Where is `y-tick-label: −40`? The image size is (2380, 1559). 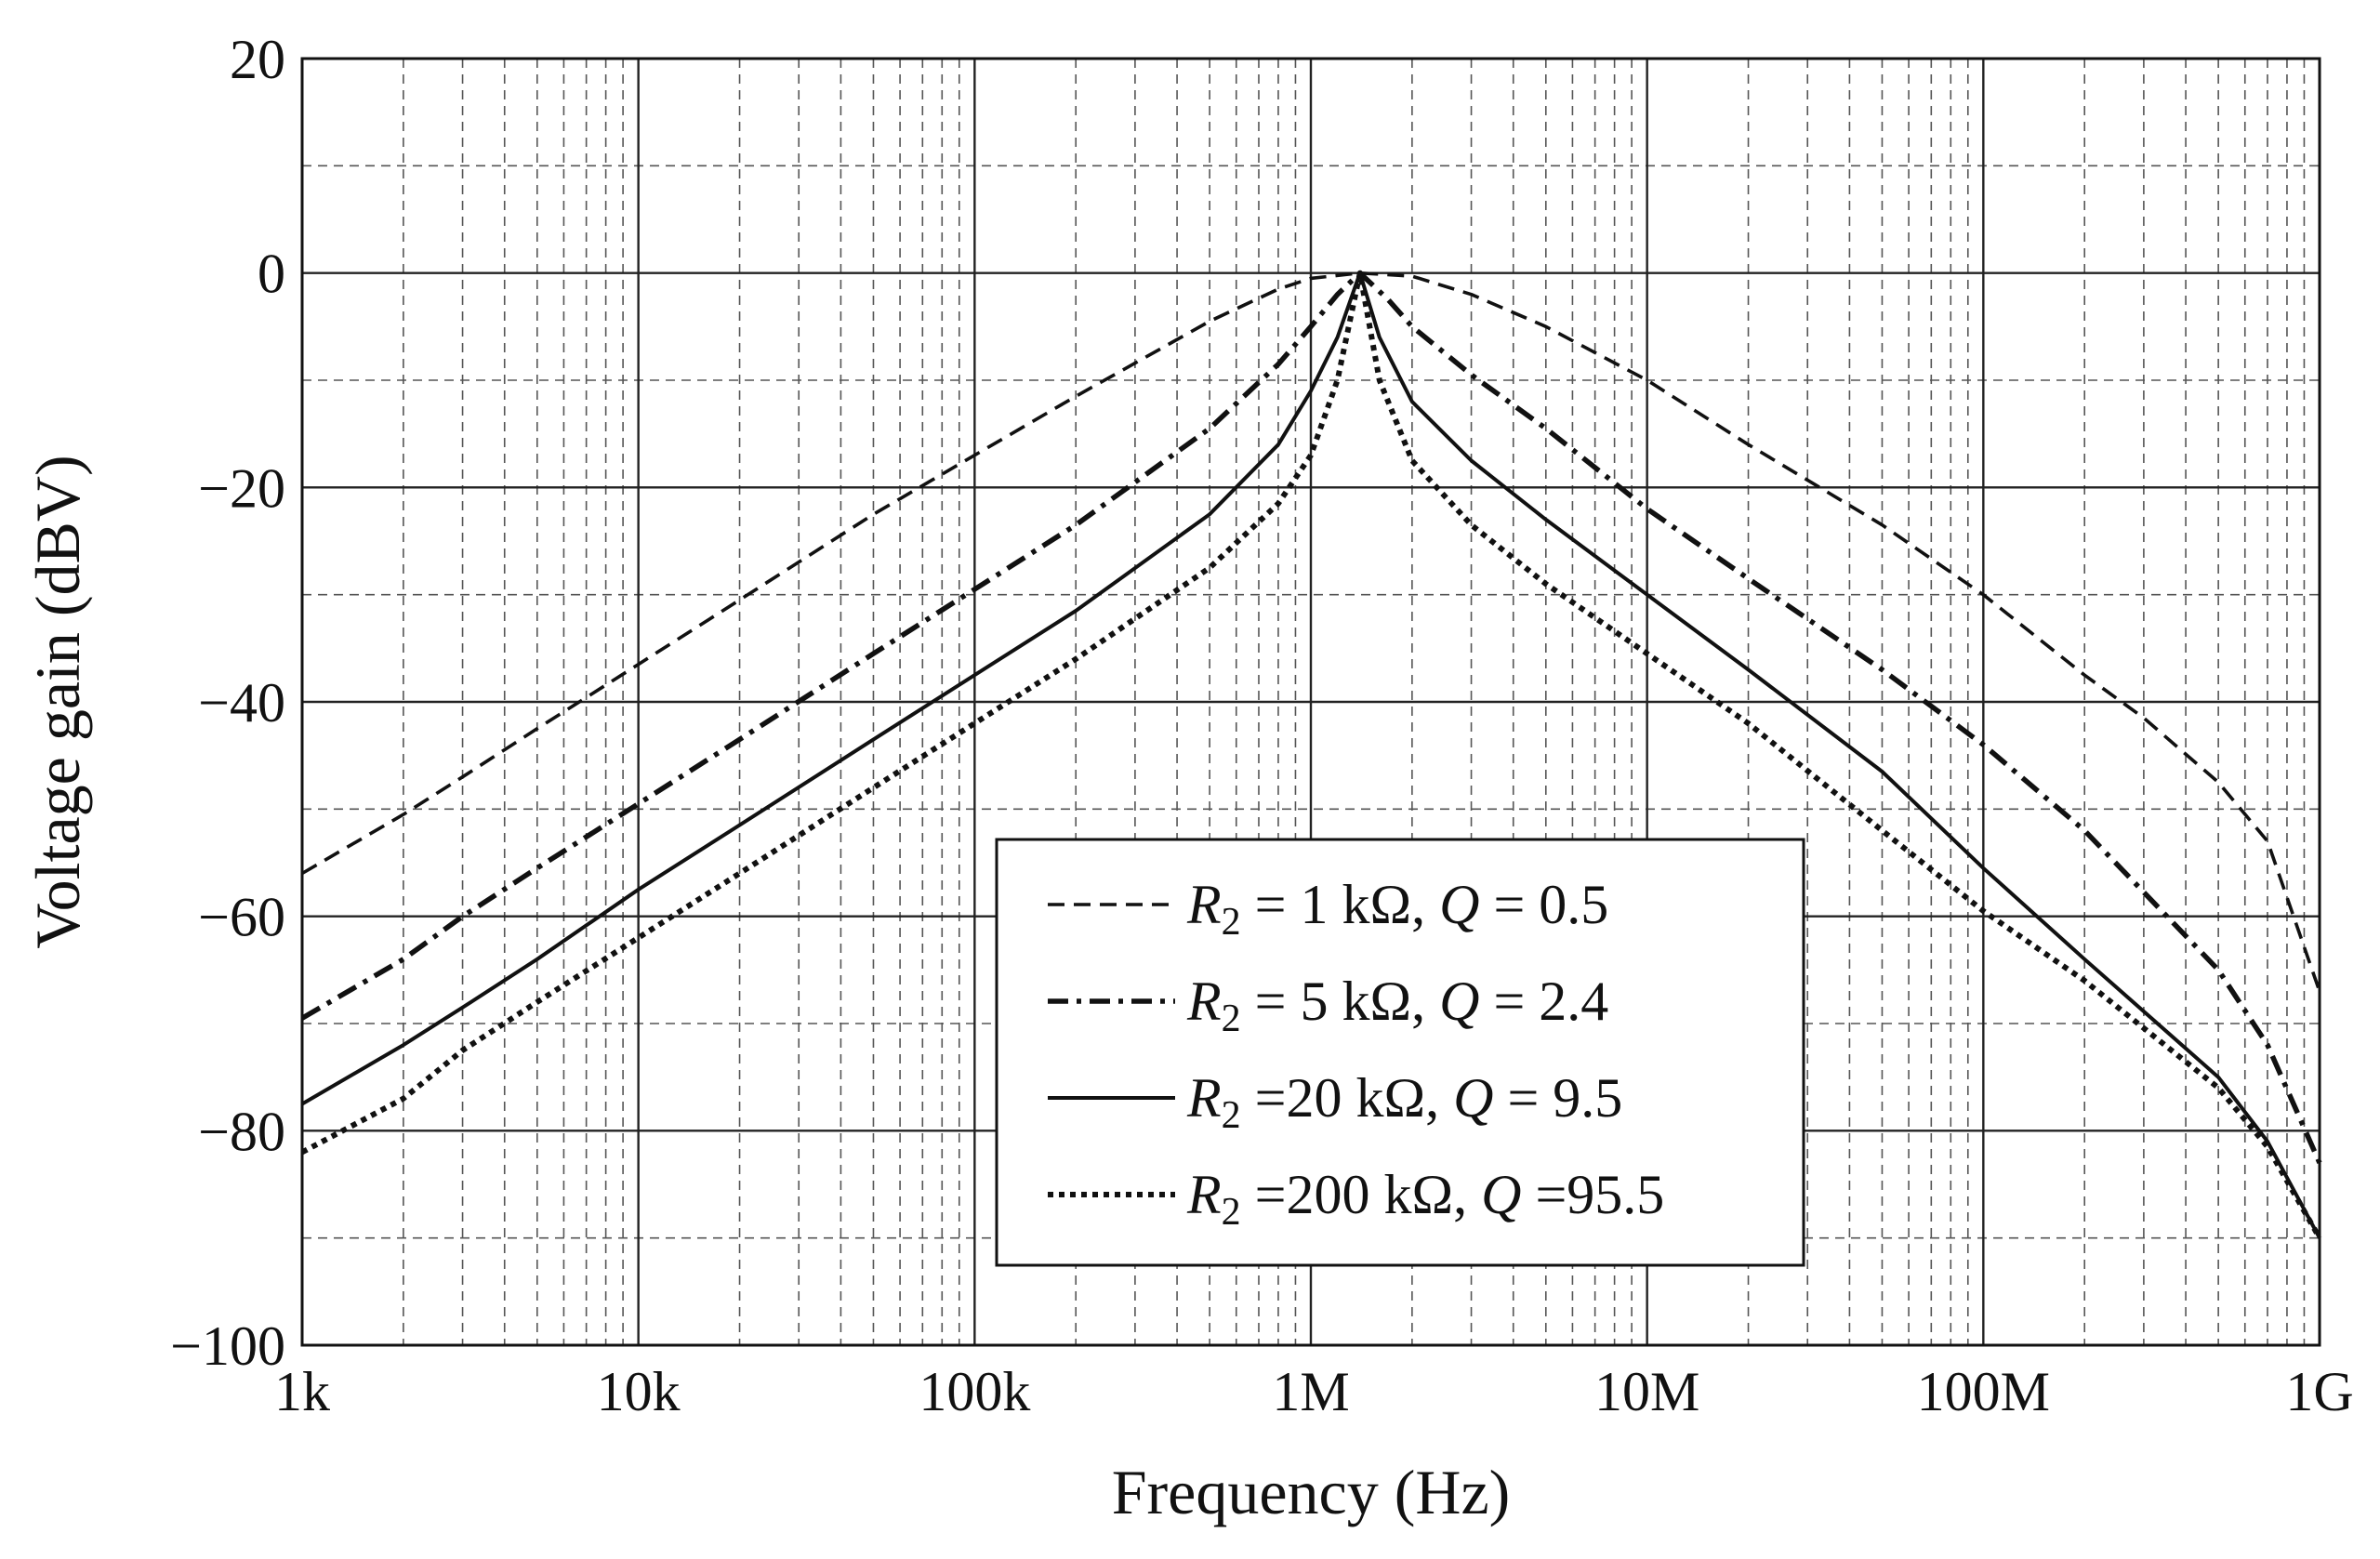
y-tick-label: −40 is located at coordinates (241, 702).